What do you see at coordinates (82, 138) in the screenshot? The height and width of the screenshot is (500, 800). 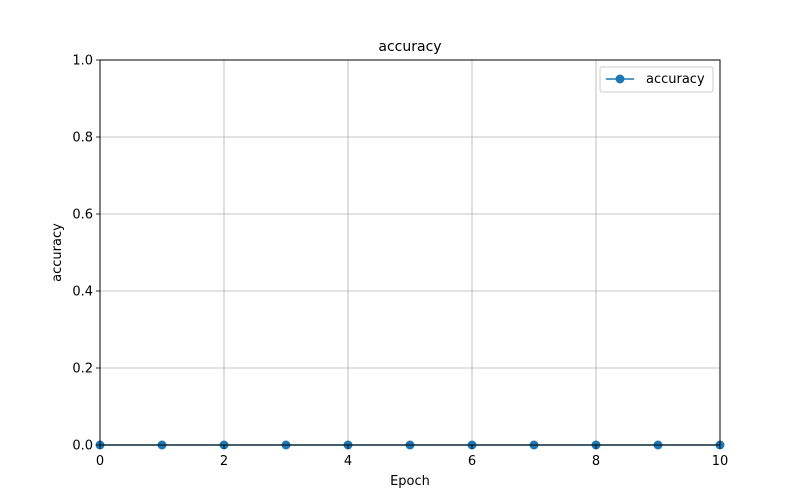 I see `y-tick-label: 0.8` at bounding box center [82, 138].